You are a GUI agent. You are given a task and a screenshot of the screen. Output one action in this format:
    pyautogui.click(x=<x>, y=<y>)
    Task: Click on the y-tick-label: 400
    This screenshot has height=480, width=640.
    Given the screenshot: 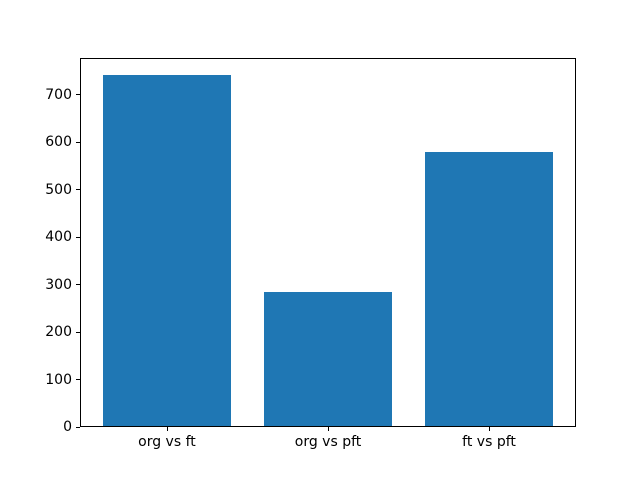 What is the action you would take?
    pyautogui.click(x=58, y=237)
    